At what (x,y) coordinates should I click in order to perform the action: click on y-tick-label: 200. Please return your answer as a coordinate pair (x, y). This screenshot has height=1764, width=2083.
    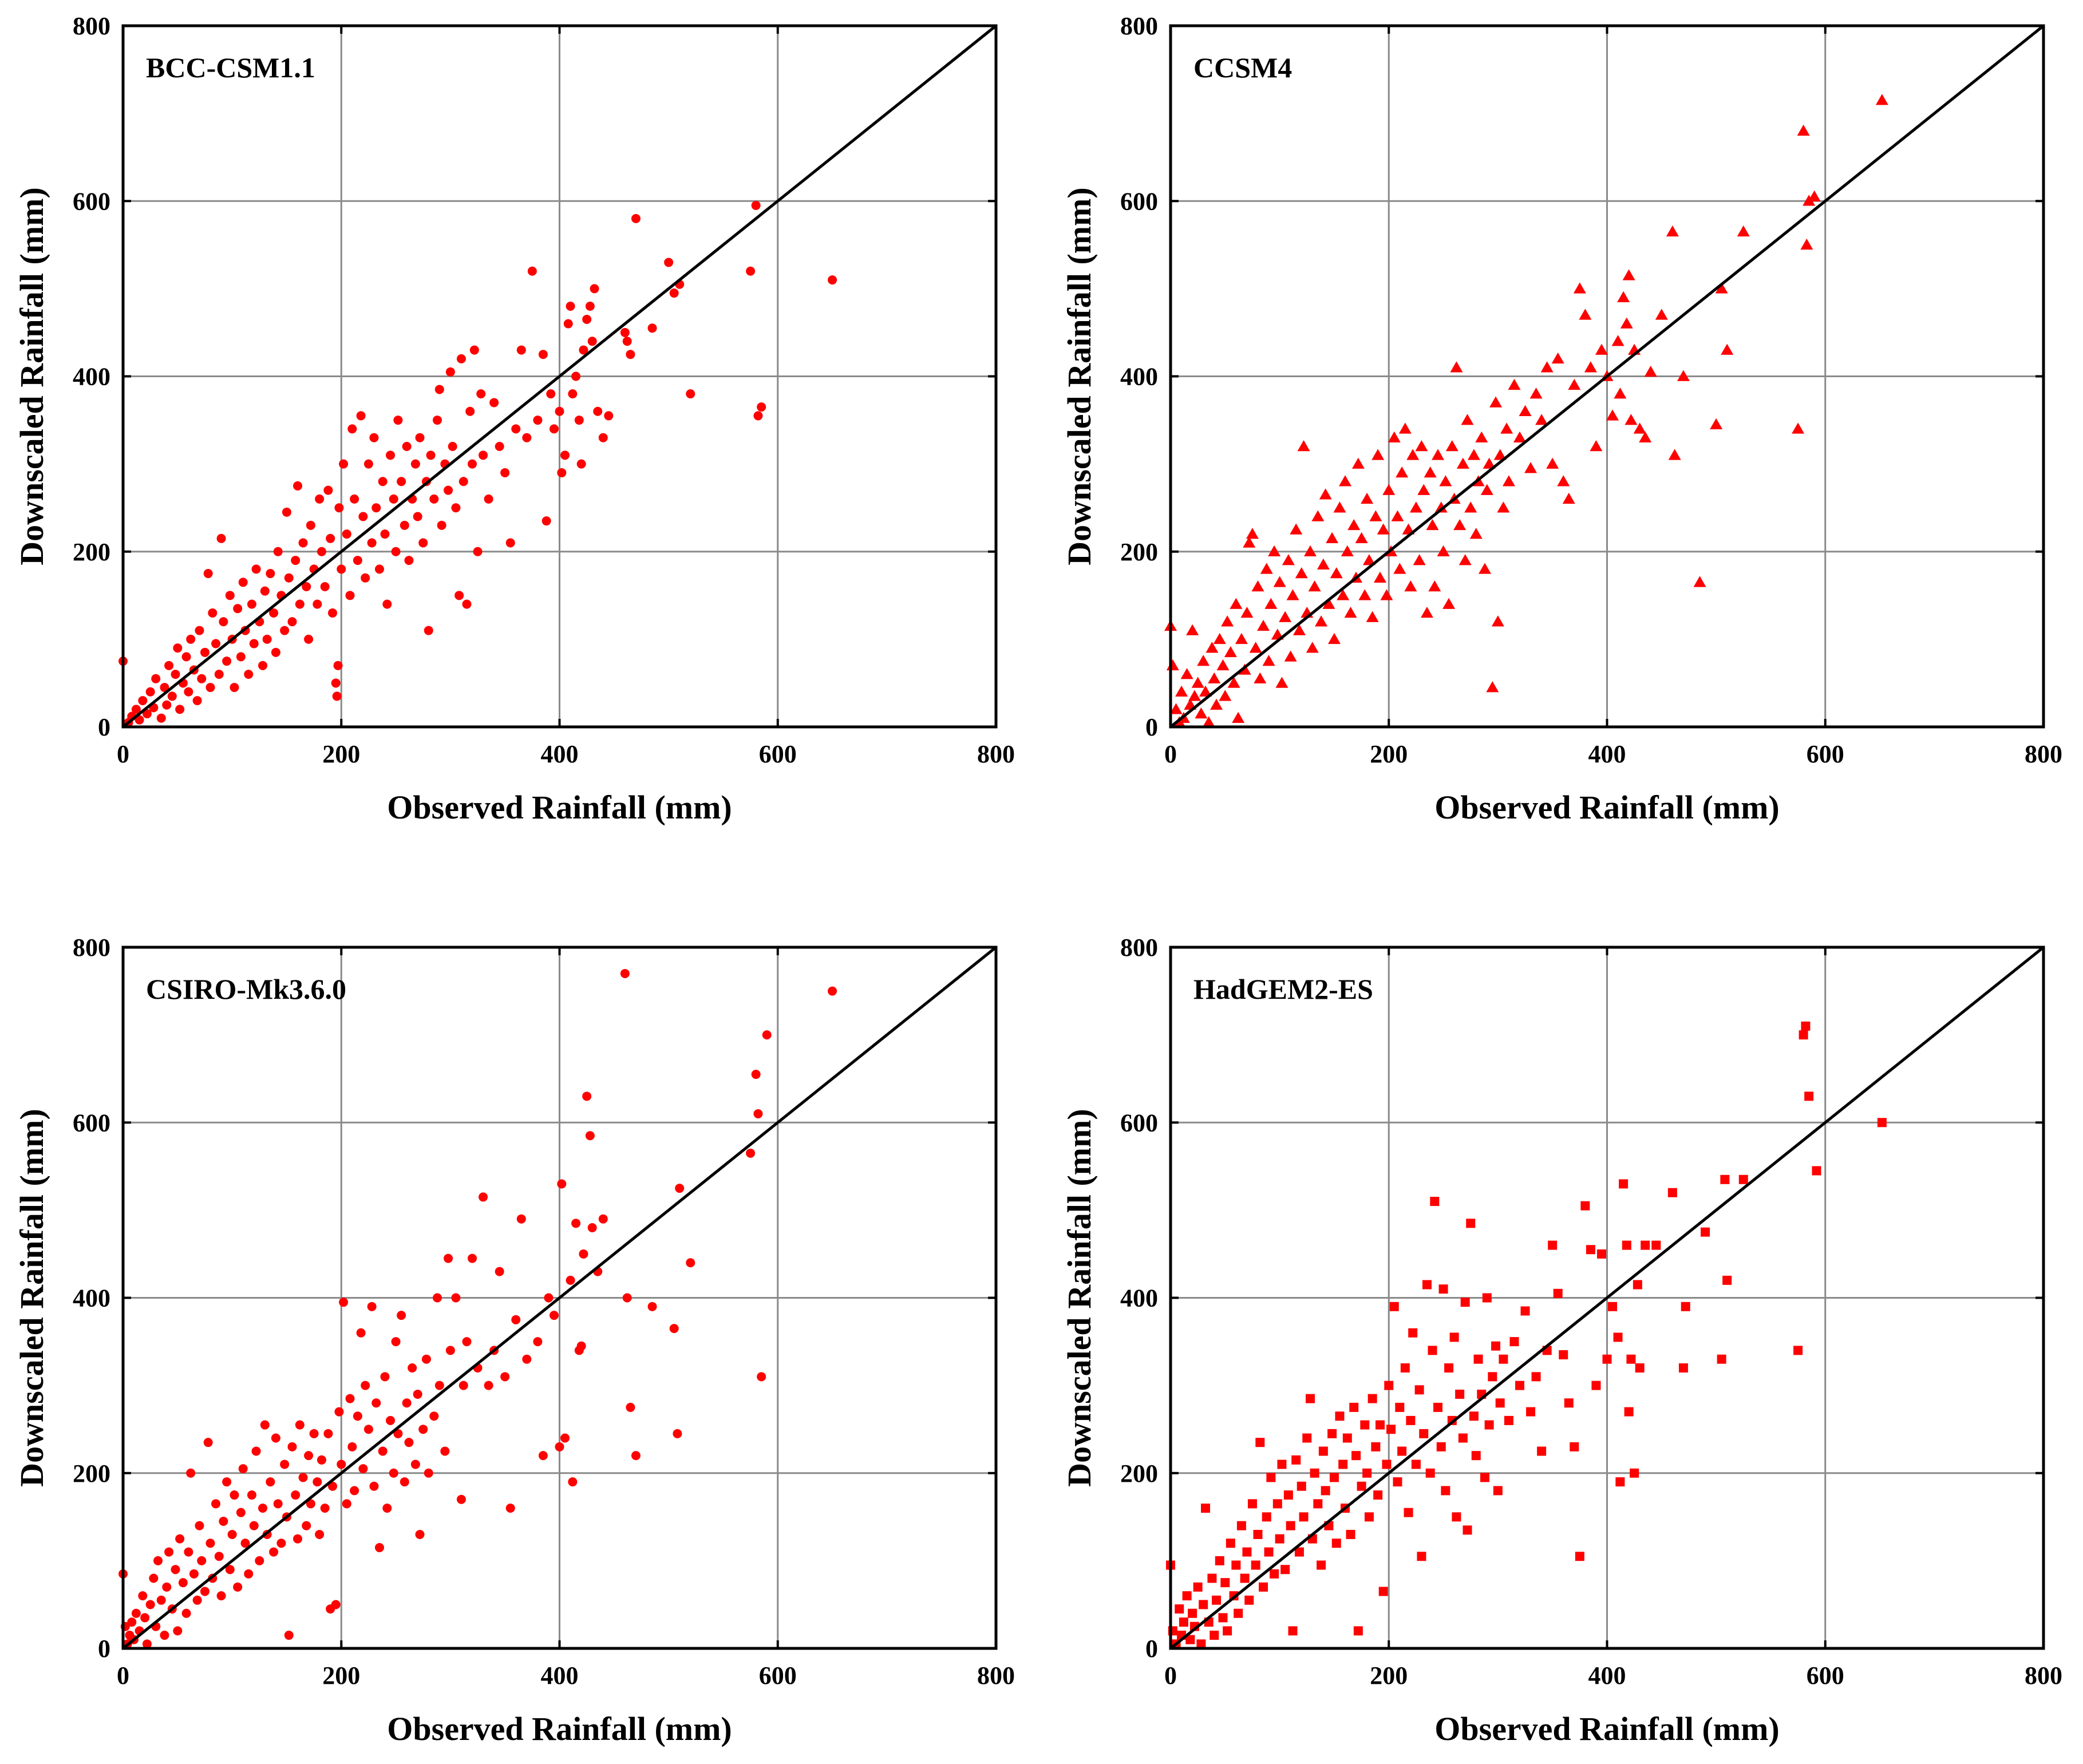
    Looking at the image, I should click on (1139, 1474).